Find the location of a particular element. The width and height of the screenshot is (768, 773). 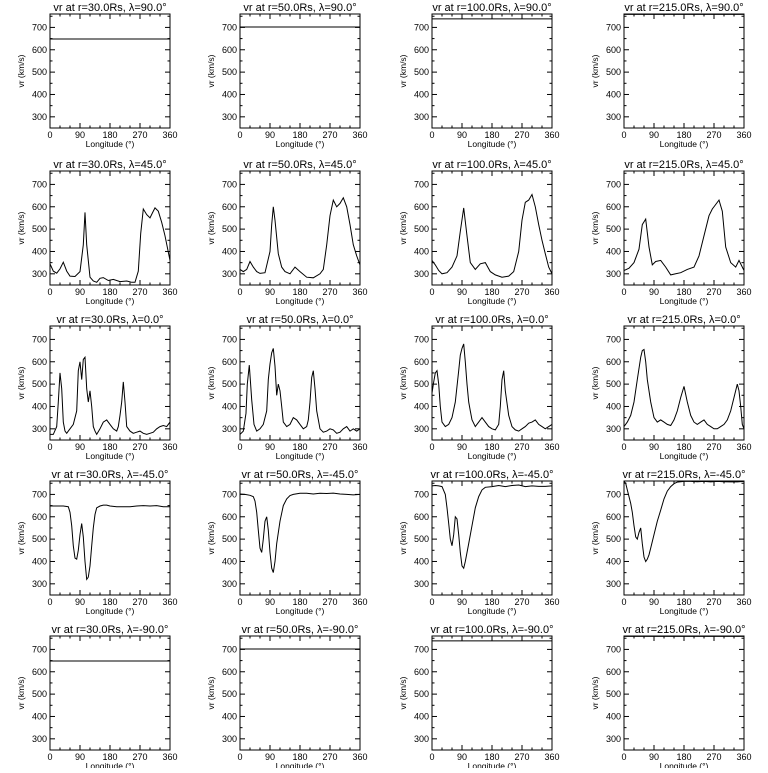

panel-title: vr at r=215.0Rs, λ=-45.0° is located at coordinates (683, 475).